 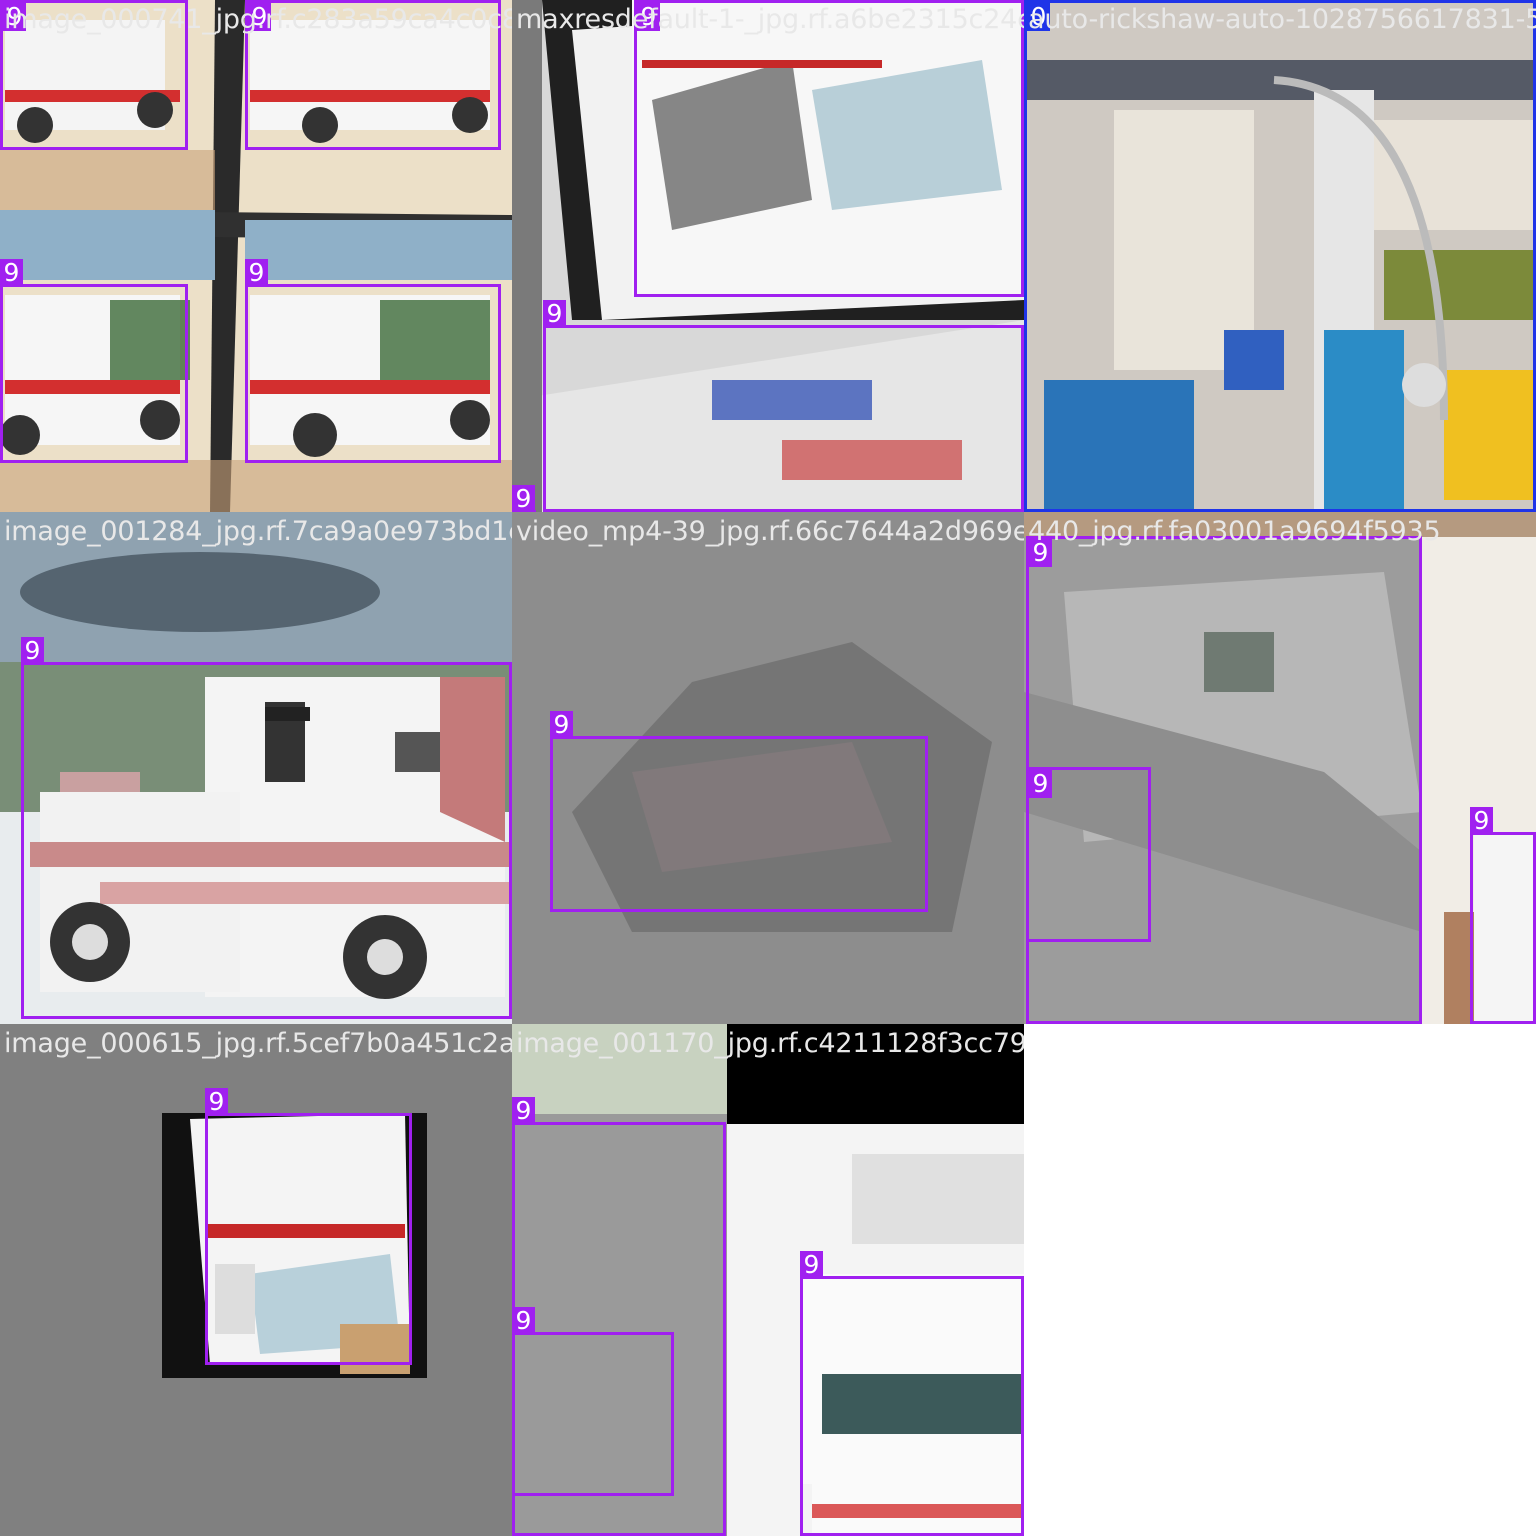 What do you see at coordinates (258, 1043) in the screenshot?
I see `tile-7-filename: image_000615_jpg.rf.5cef7b0a451c2a1585` at bounding box center [258, 1043].